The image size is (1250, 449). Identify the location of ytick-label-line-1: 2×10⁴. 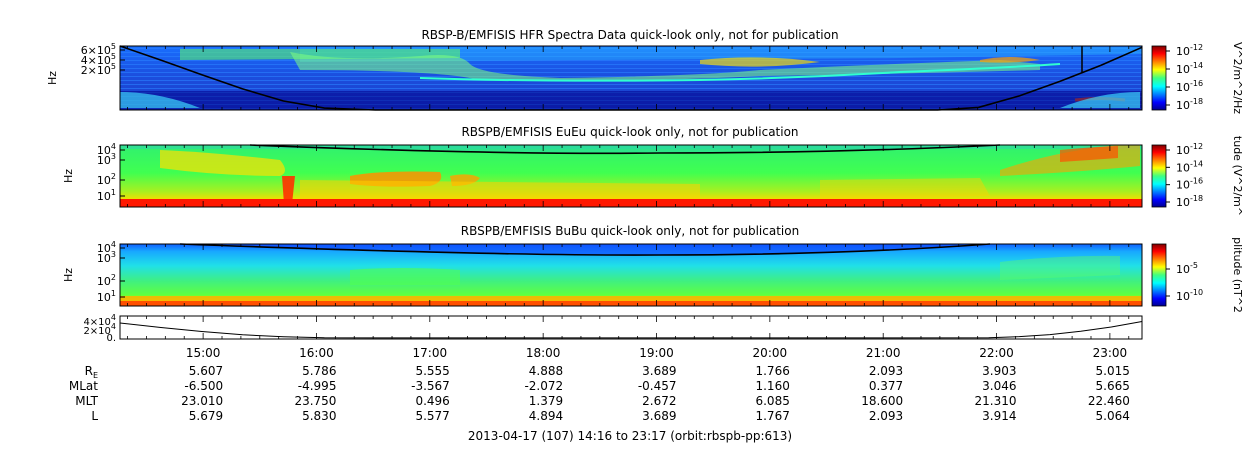
(99, 329).